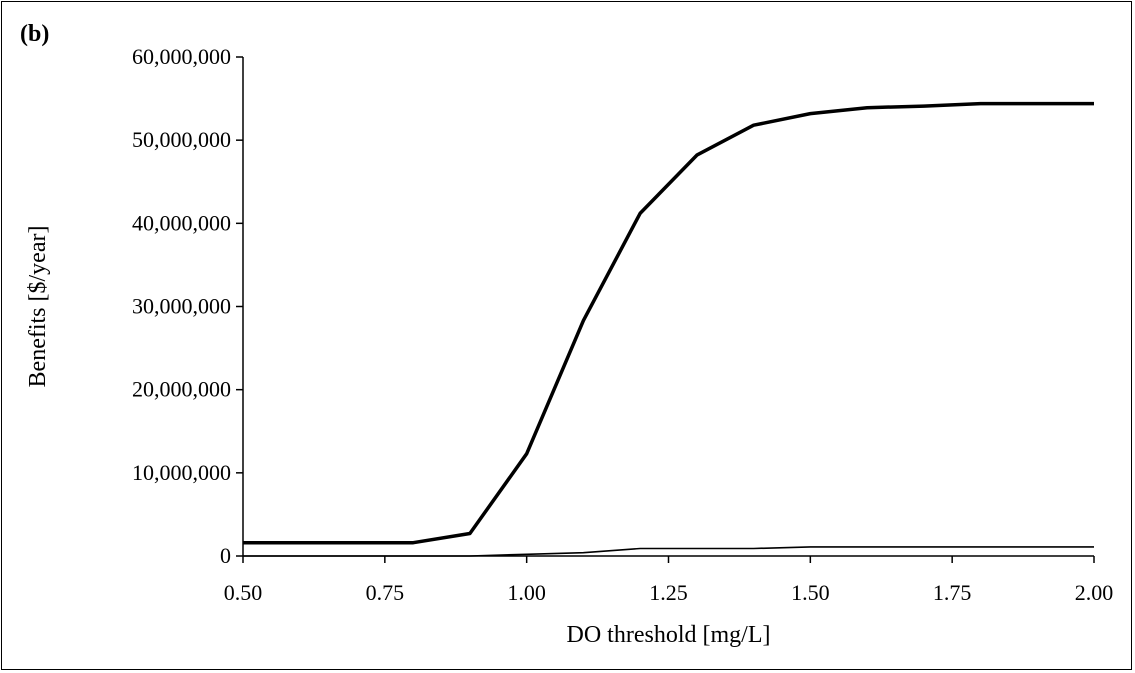  Describe the element at coordinates (181, 56) in the screenshot. I see `y-tick-label: 60,000,000` at that location.